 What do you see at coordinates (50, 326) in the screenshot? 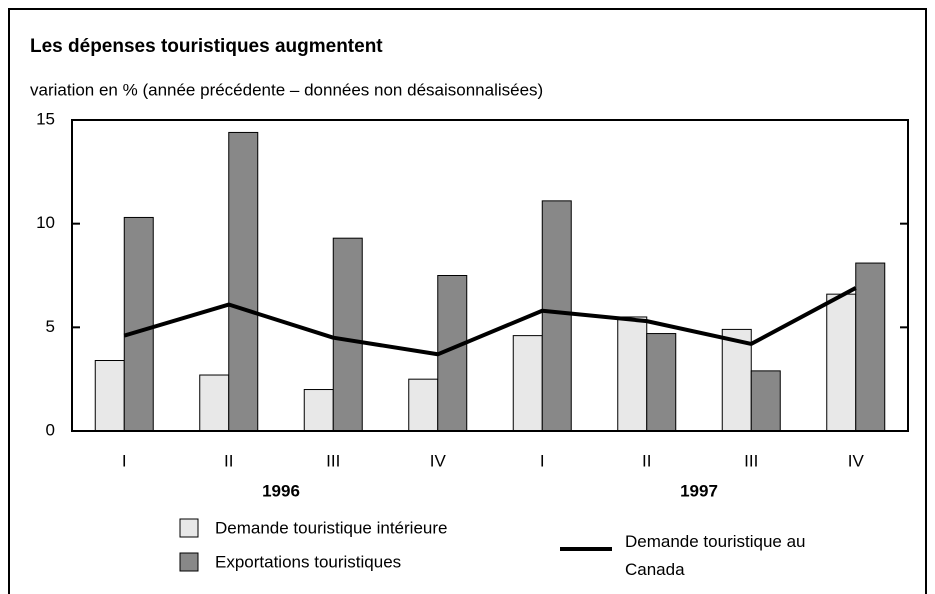
I see `y-tick-label: 5` at bounding box center [50, 326].